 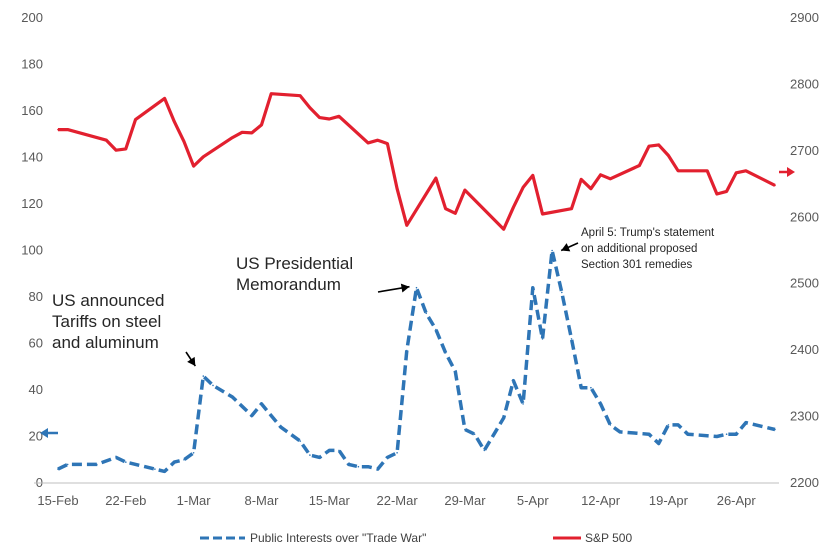 What do you see at coordinates (465, 500) in the screenshot?
I see `x-axis-tick-label: 29-Mar` at bounding box center [465, 500].